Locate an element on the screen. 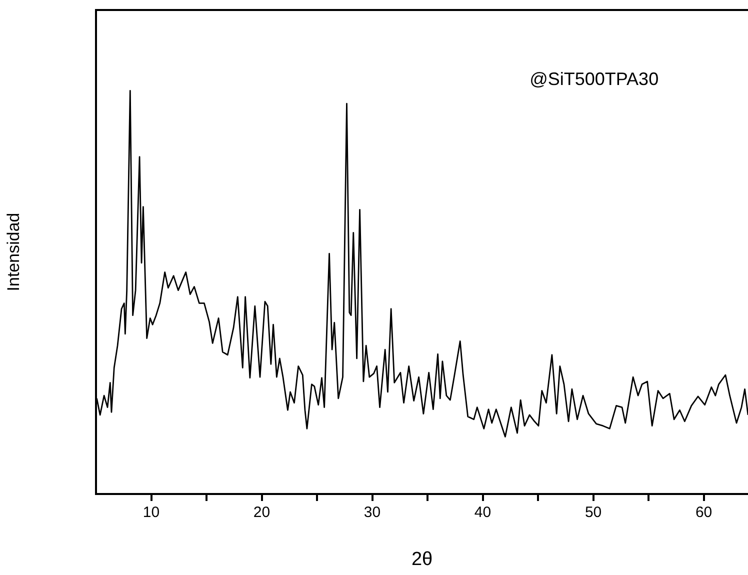  text: @SiT500TPA30 is located at coordinates (594, 78).